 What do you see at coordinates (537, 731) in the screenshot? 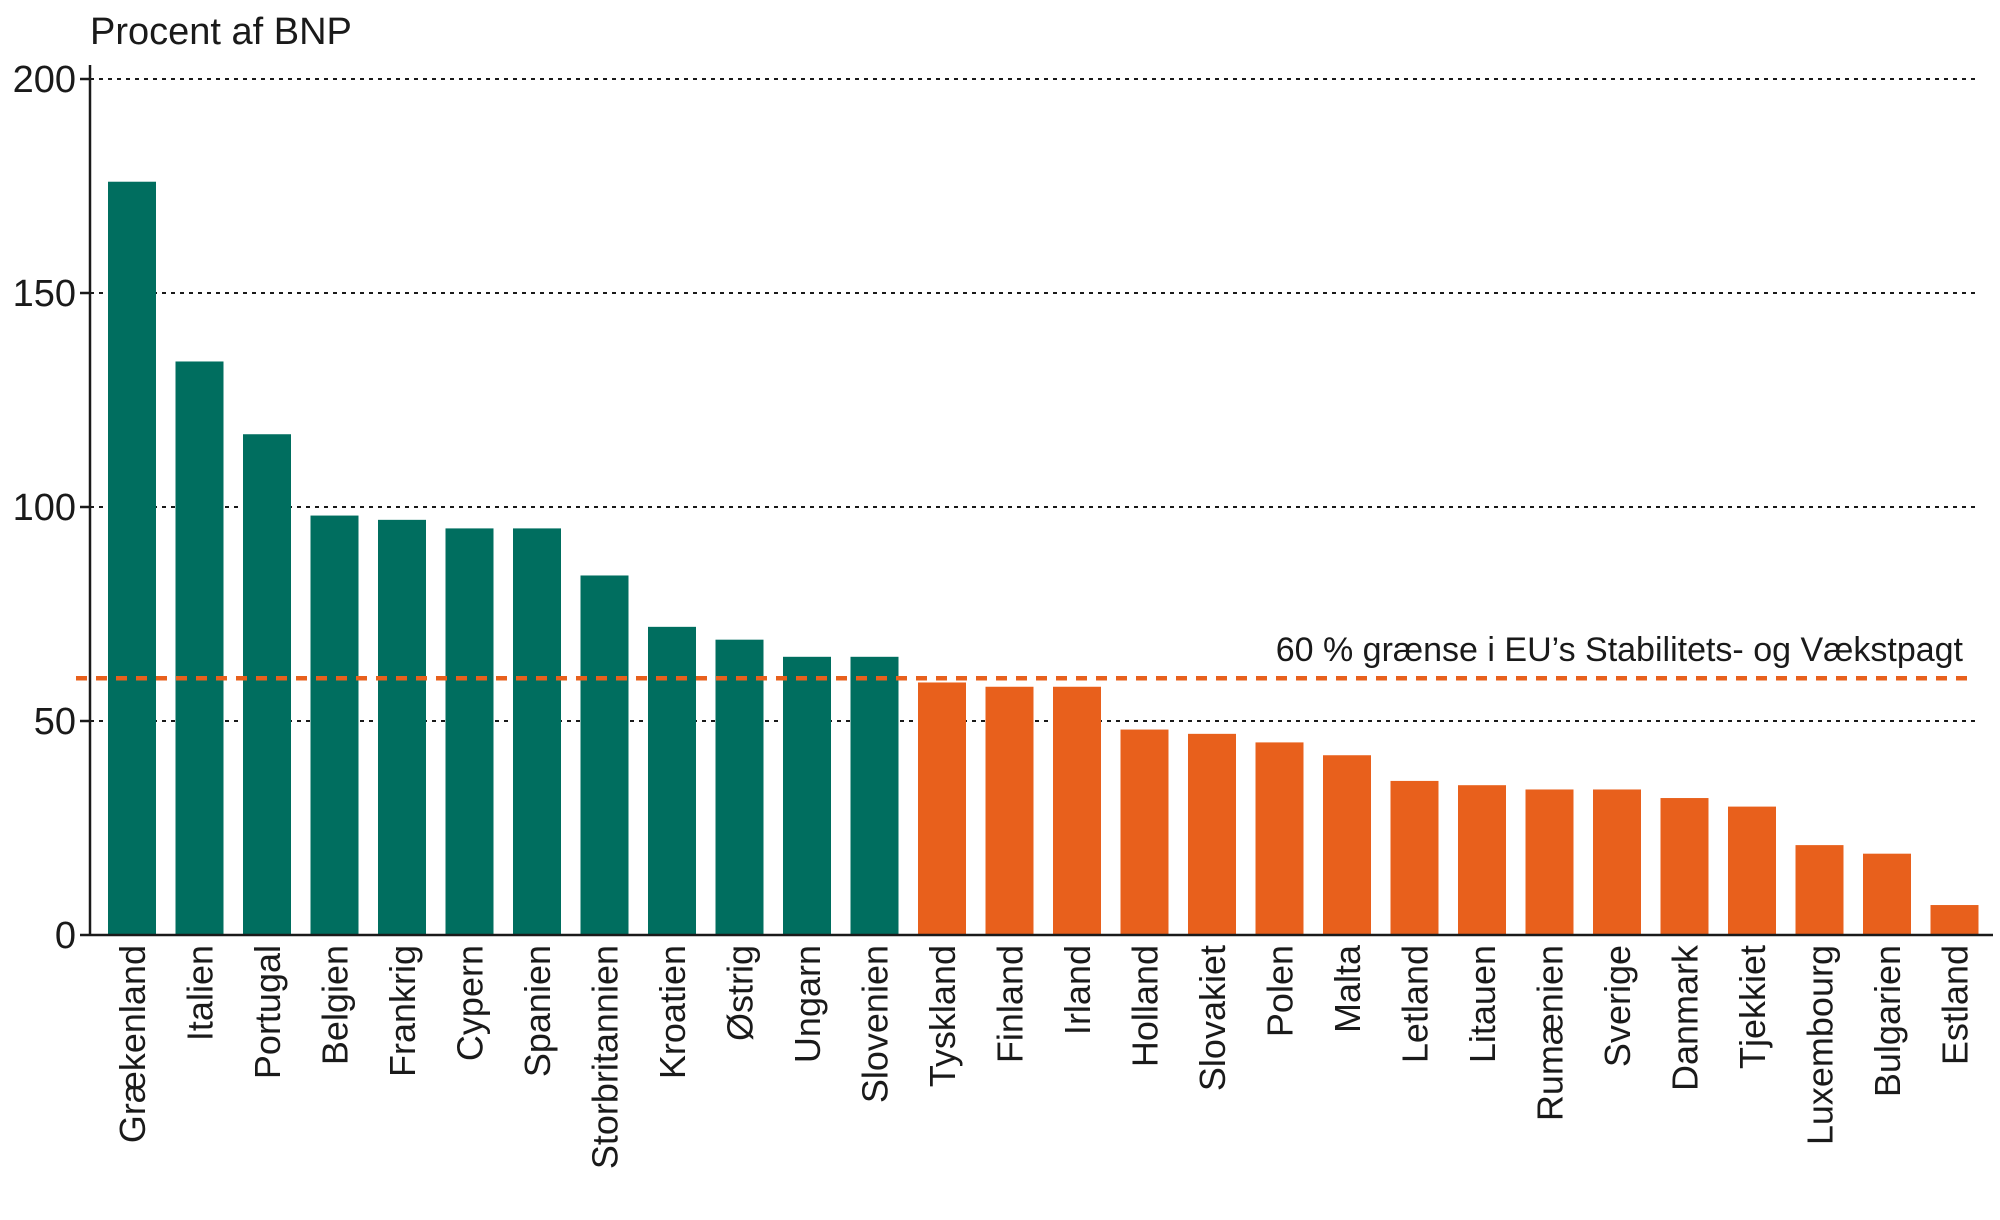
I see `bar-spanien` at bounding box center [537, 731].